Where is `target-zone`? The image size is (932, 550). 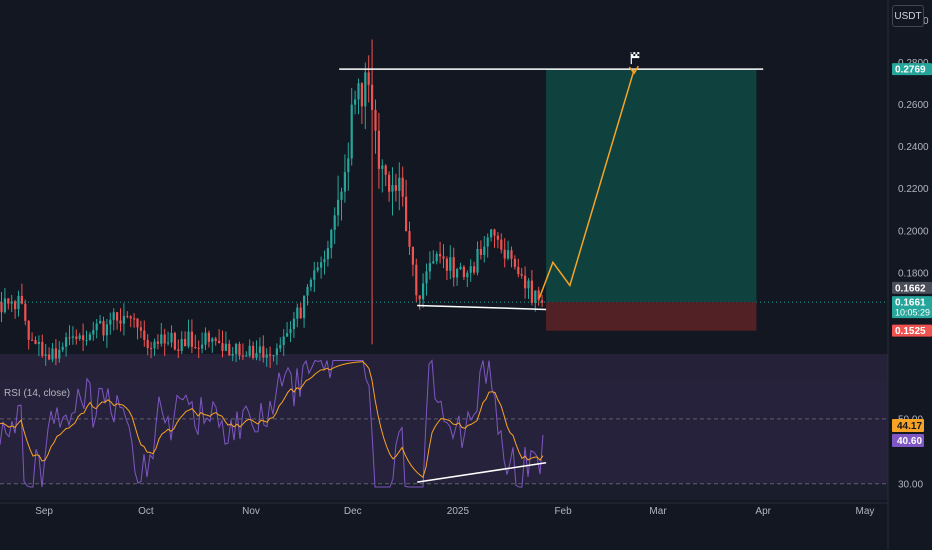 target-zone is located at coordinates (651, 186).